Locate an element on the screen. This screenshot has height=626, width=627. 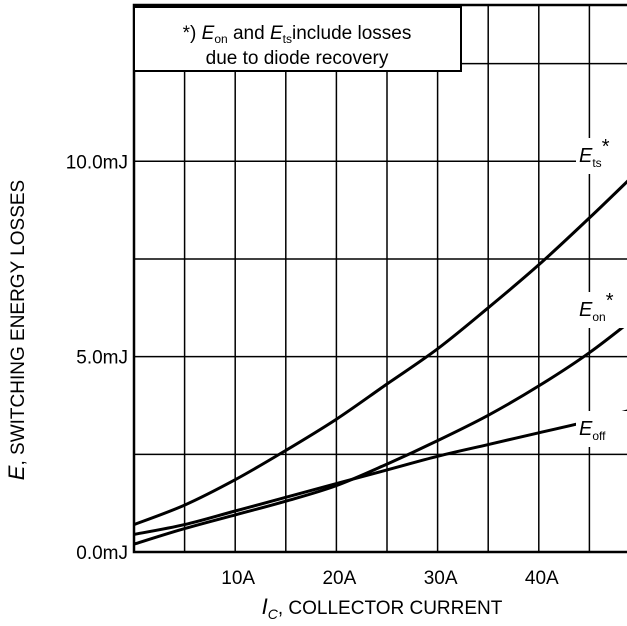
y-tick-label-2: 10.0mJ is located at coordinates (97, 162).